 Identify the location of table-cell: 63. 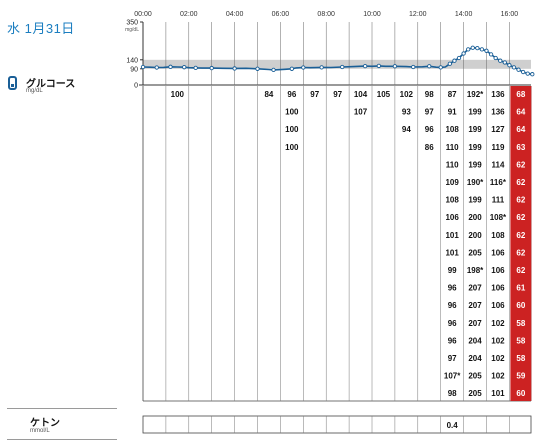
(520, 147).